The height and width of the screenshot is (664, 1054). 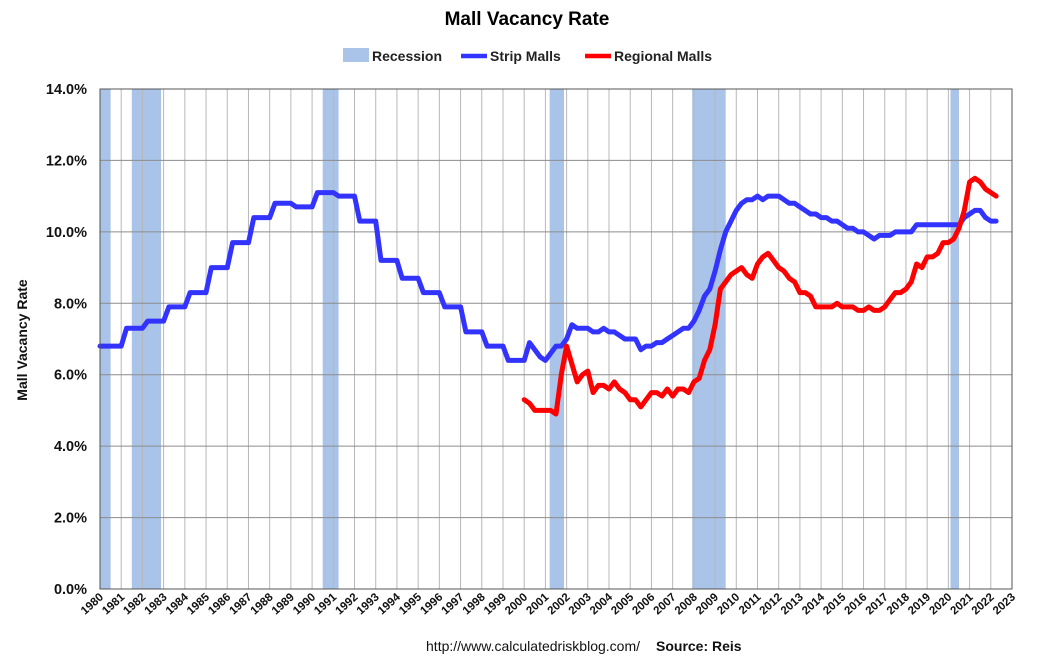 I want to click on chart-title: Mall Vacancy Rate, so click(x=527, y=19).